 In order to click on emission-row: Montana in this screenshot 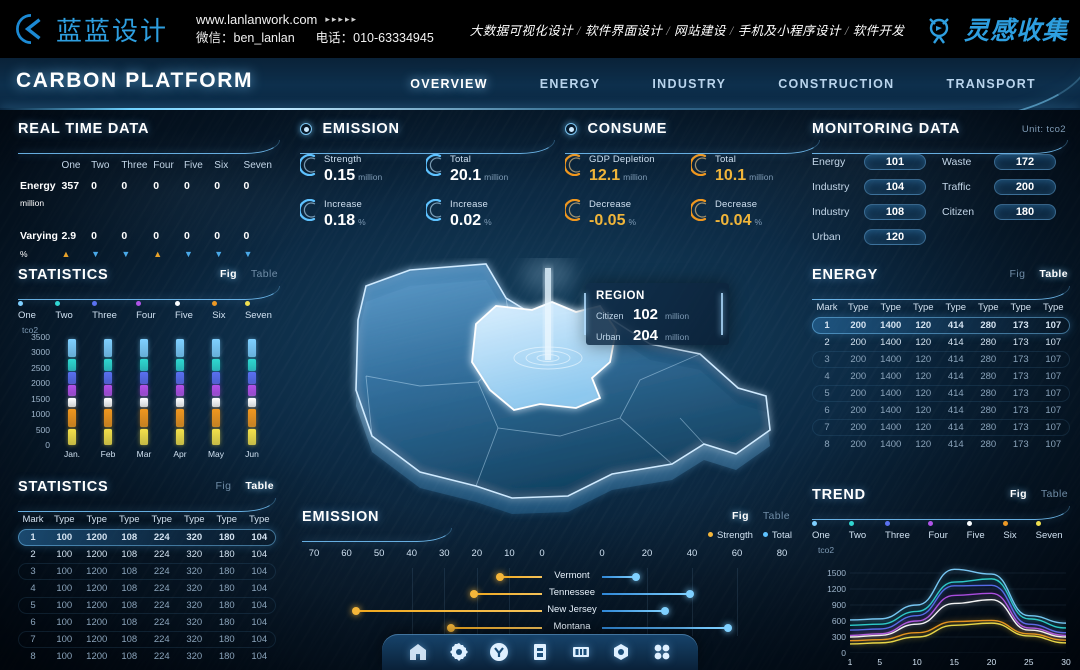, I will do `click(544, 627)`.